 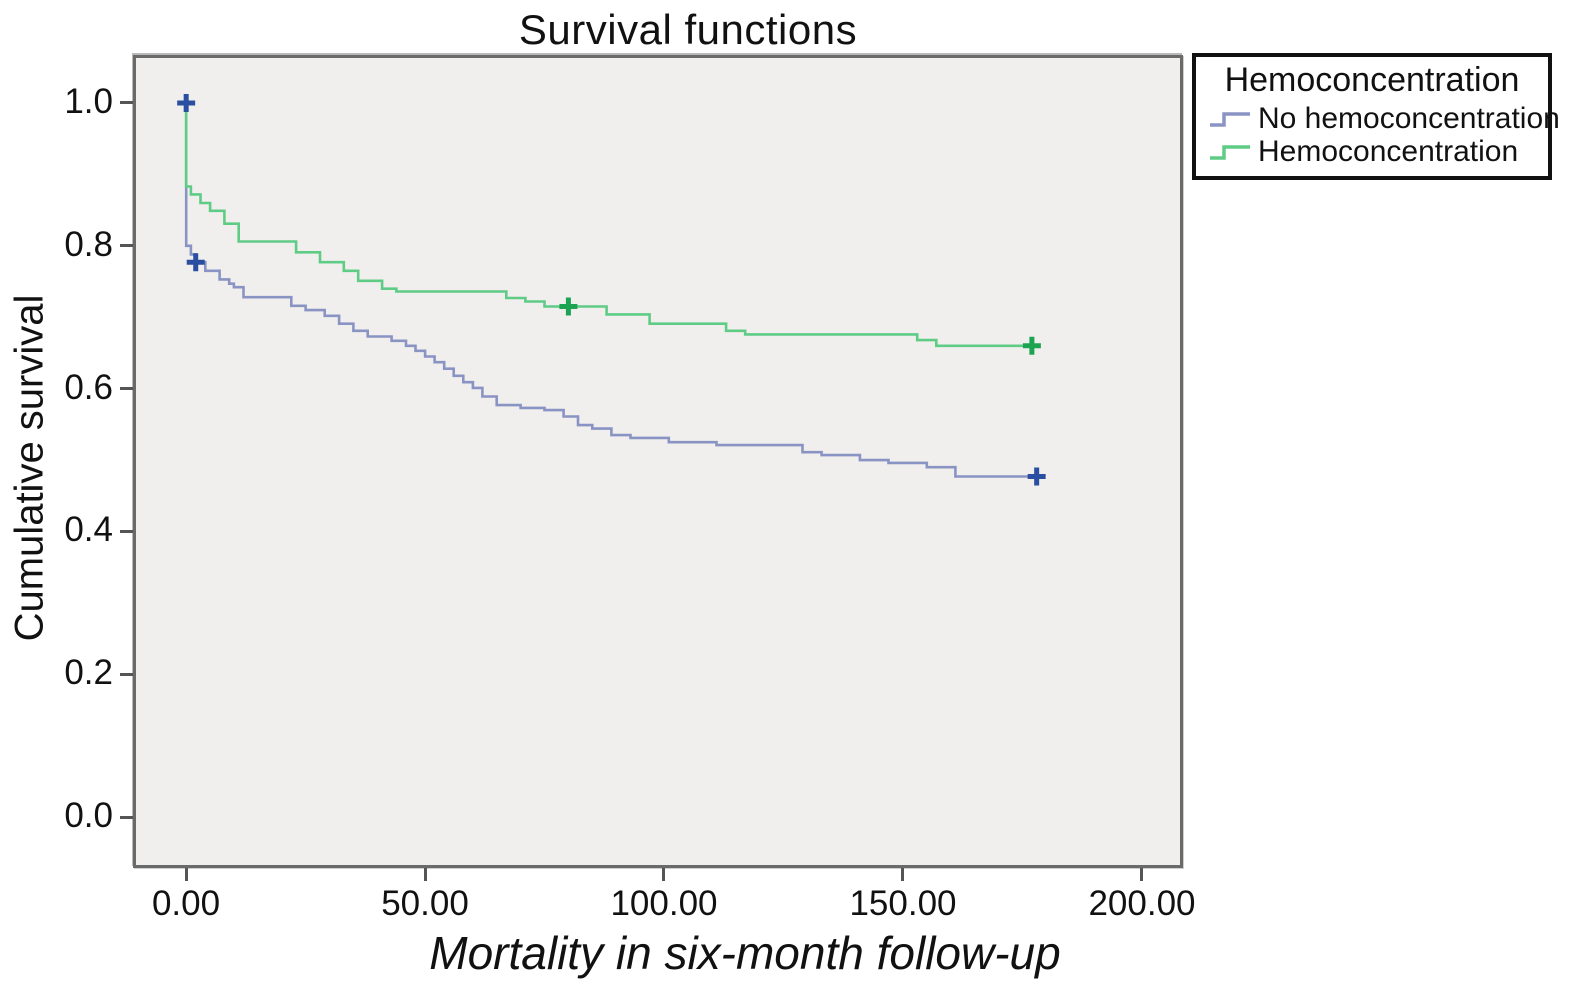 I want to click on y-tick-label: 0.2, so click(x=88, y=672).